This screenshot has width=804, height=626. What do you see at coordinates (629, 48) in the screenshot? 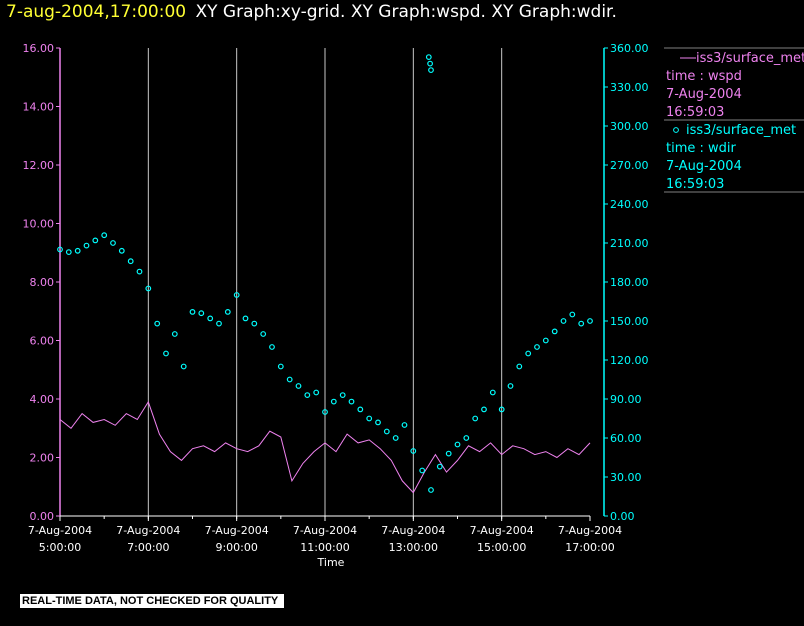
I see `right-tick-label: 360.00` at bounding box center [629, 48].